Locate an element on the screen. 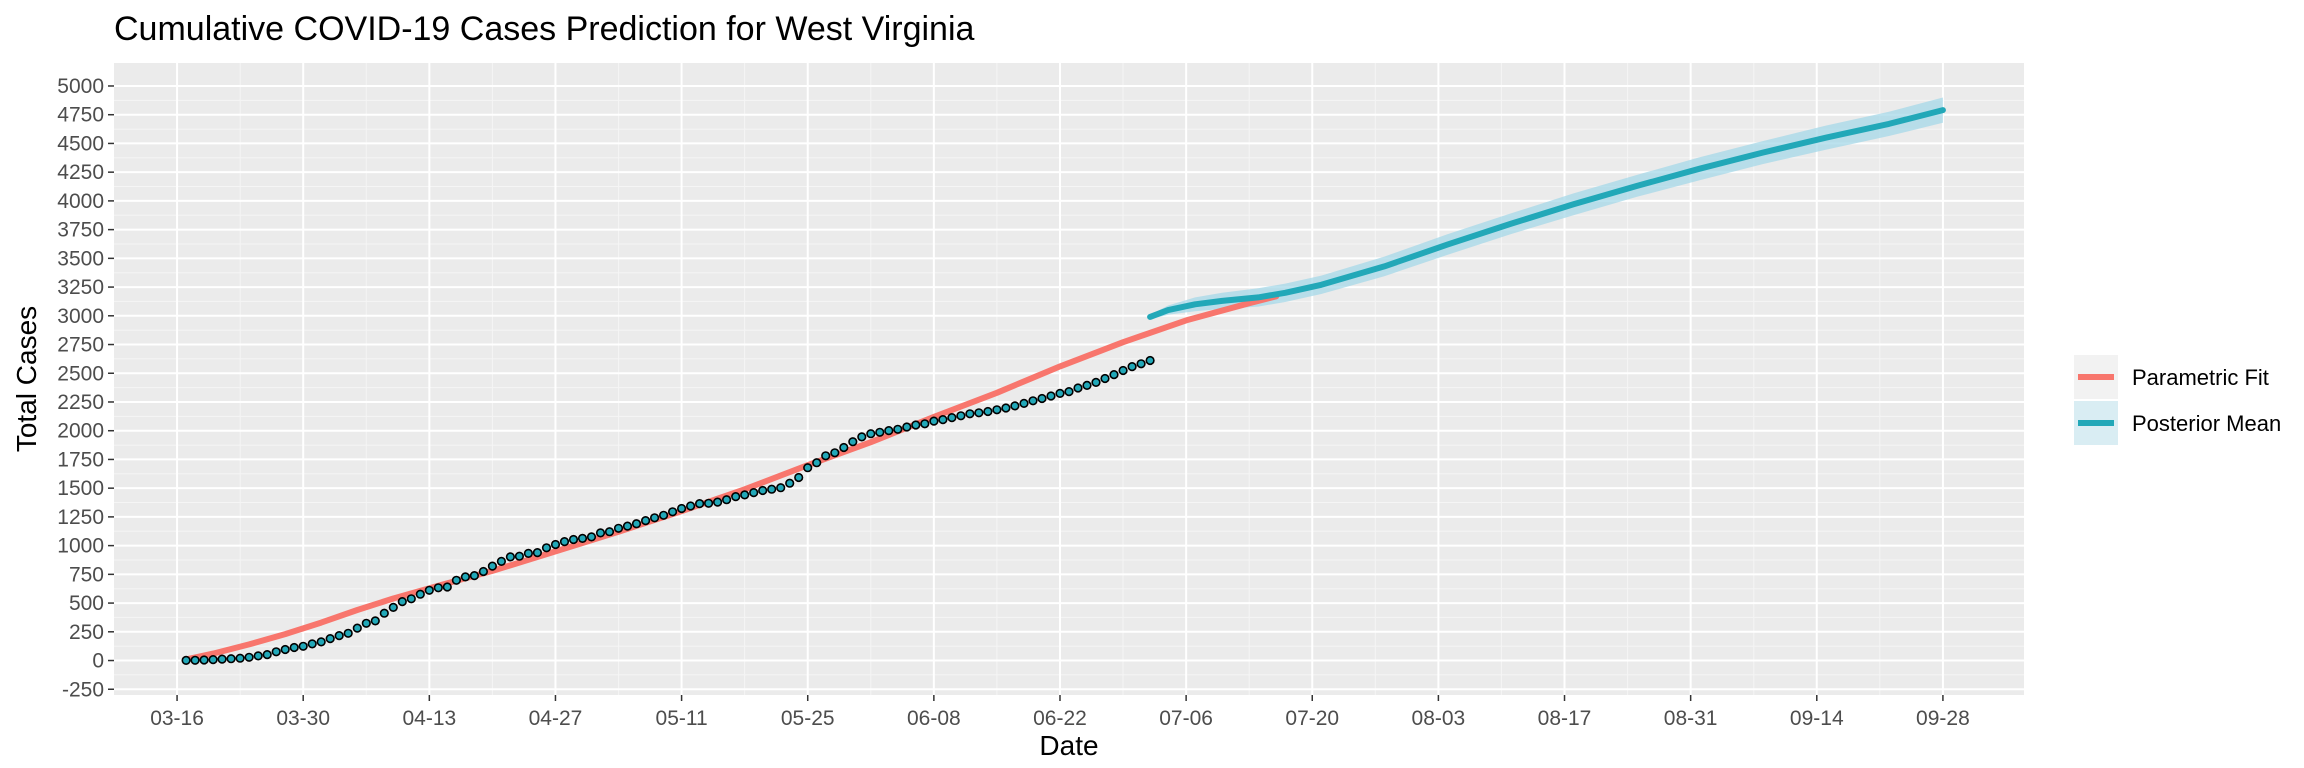  y-tick-label: 2500 is located at coordinates (80, 373).